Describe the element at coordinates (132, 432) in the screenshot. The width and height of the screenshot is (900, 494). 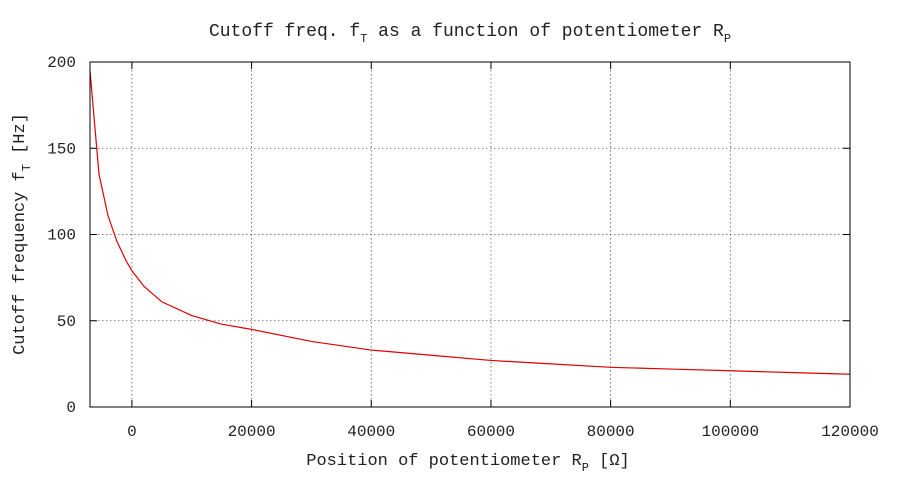
I see `x-tick-label: 0` at that location.